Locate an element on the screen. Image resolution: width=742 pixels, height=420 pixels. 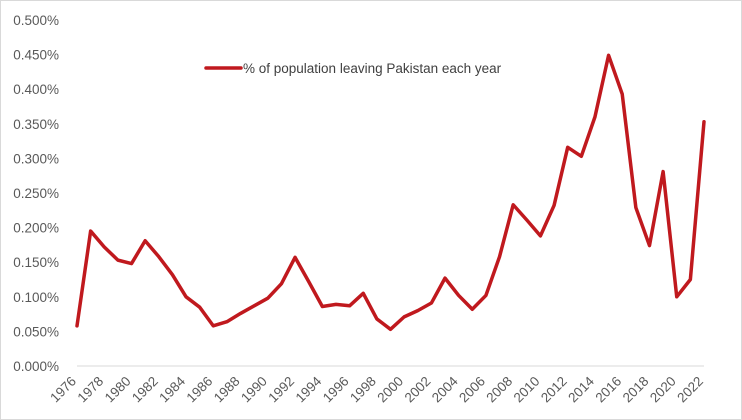
x-tick-label: 1998 is located at coordinates (363, 390).